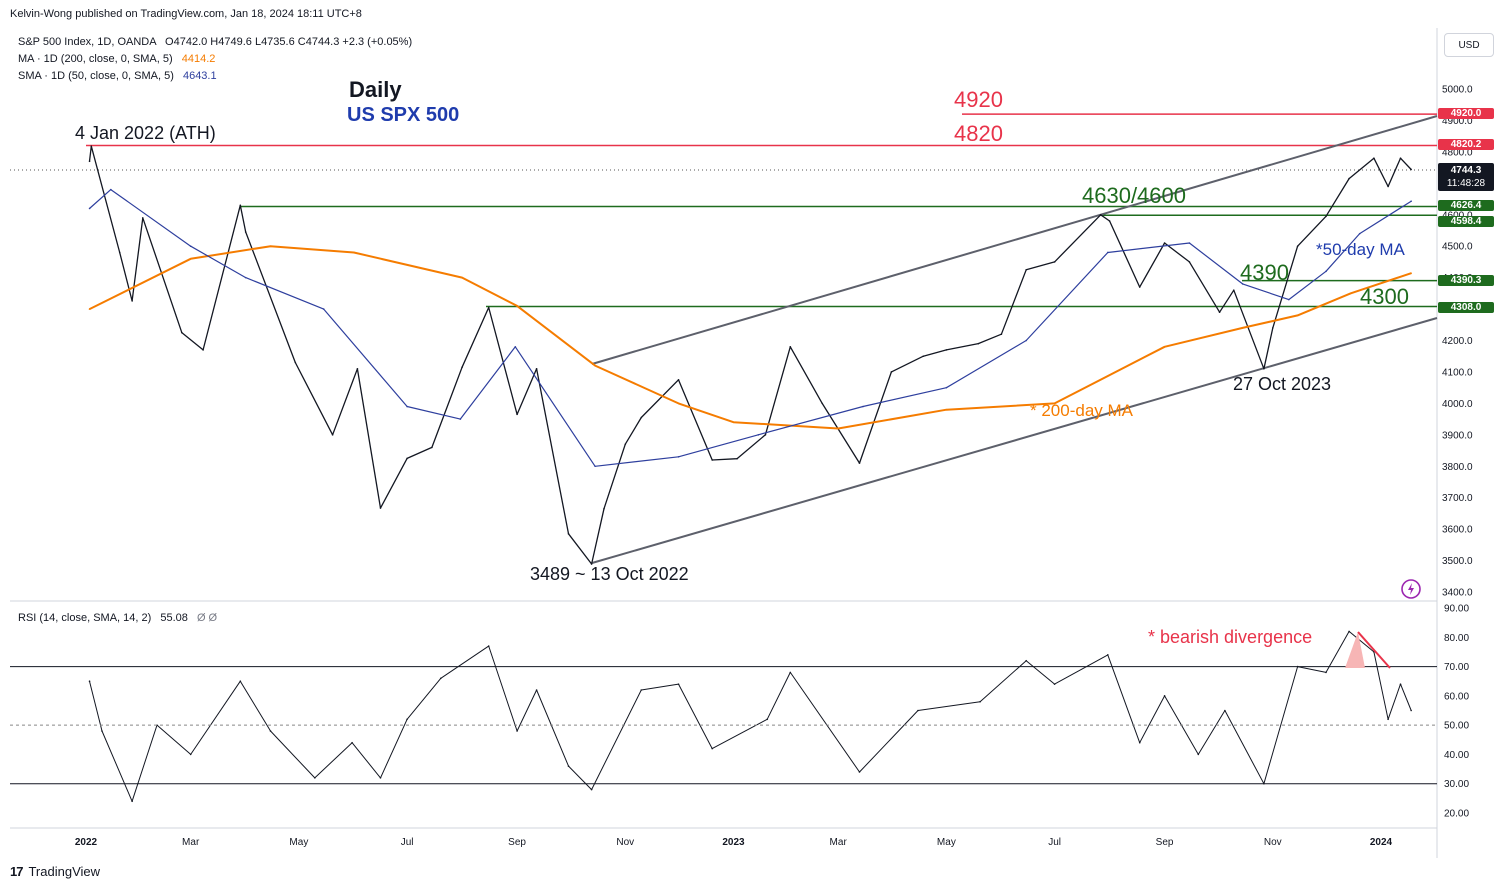  I want to click on tag-current-value: 4744.3, so click(1466, 170).